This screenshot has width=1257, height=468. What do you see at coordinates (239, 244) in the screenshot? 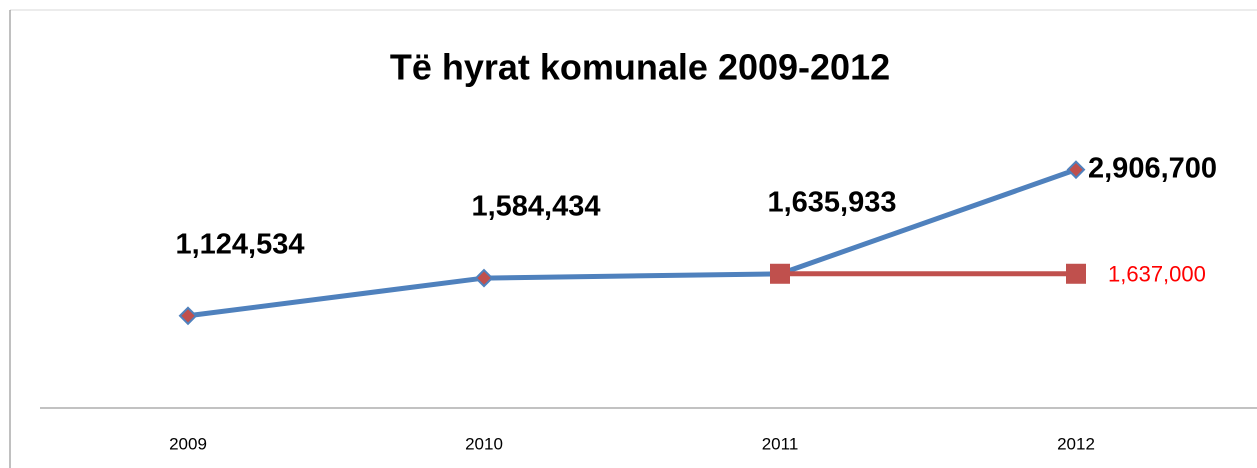
I see `data-label: 1,124,534` at bounding box center [239, 244].